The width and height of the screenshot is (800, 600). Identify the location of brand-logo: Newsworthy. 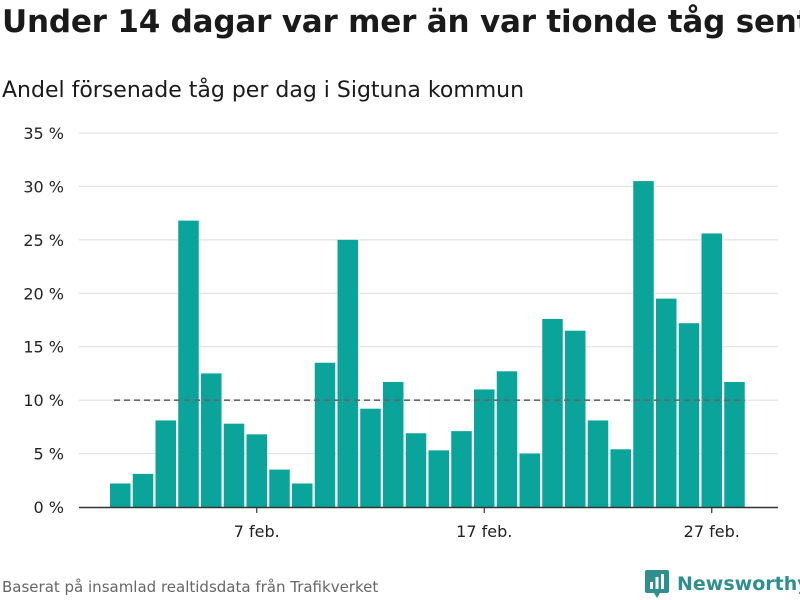
(722, 584).